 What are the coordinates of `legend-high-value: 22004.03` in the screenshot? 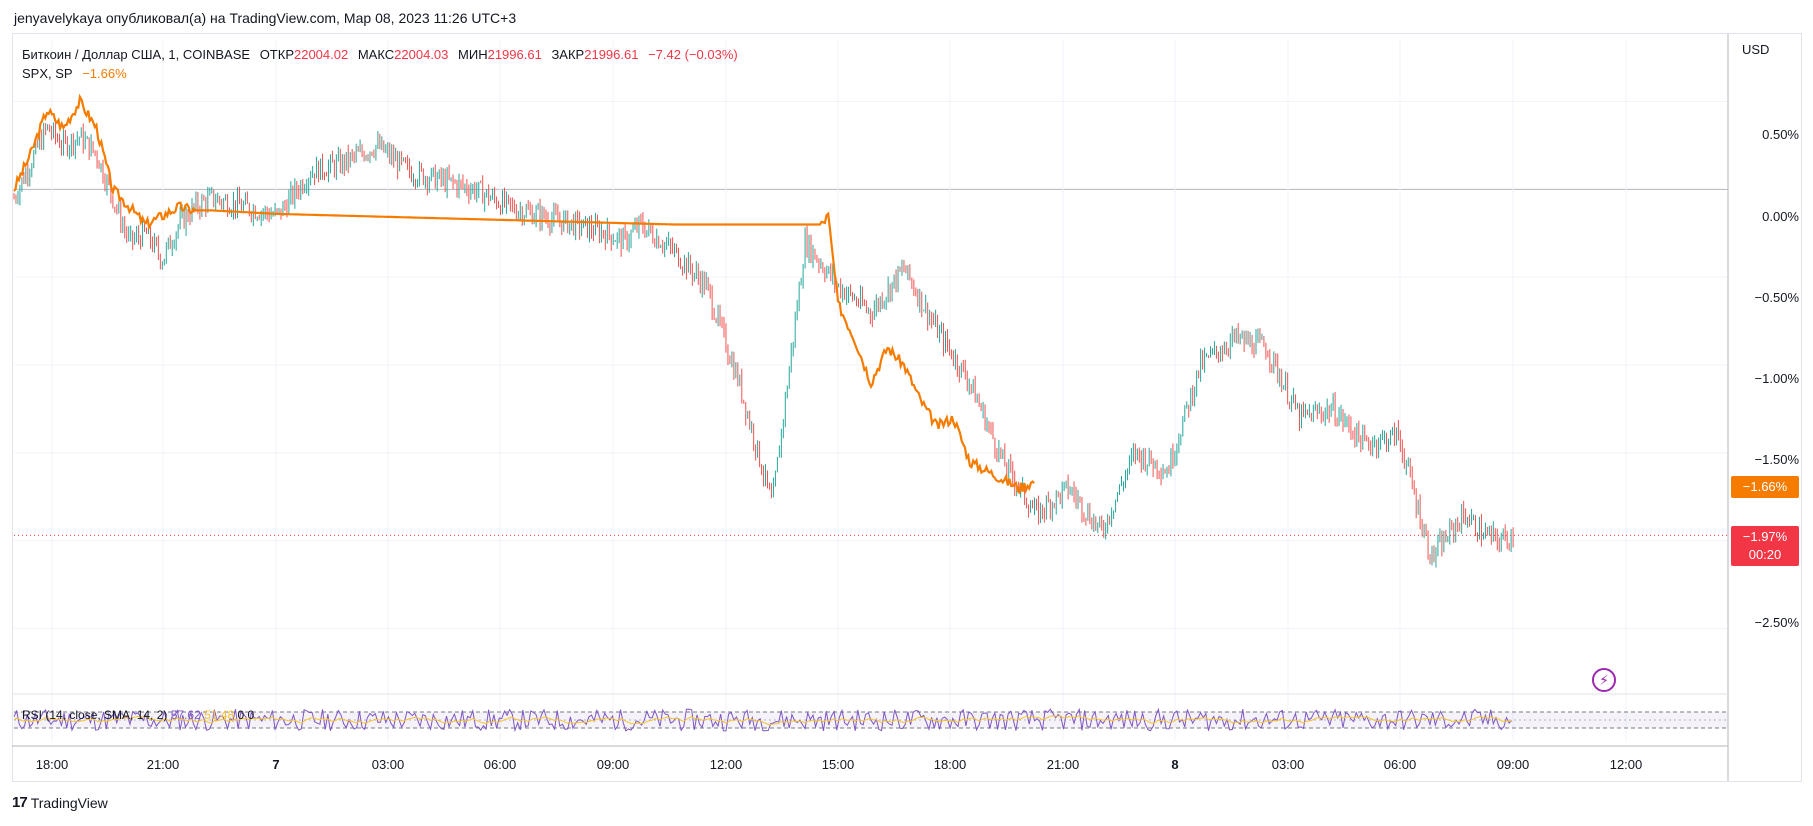 It's located at (421, 54).